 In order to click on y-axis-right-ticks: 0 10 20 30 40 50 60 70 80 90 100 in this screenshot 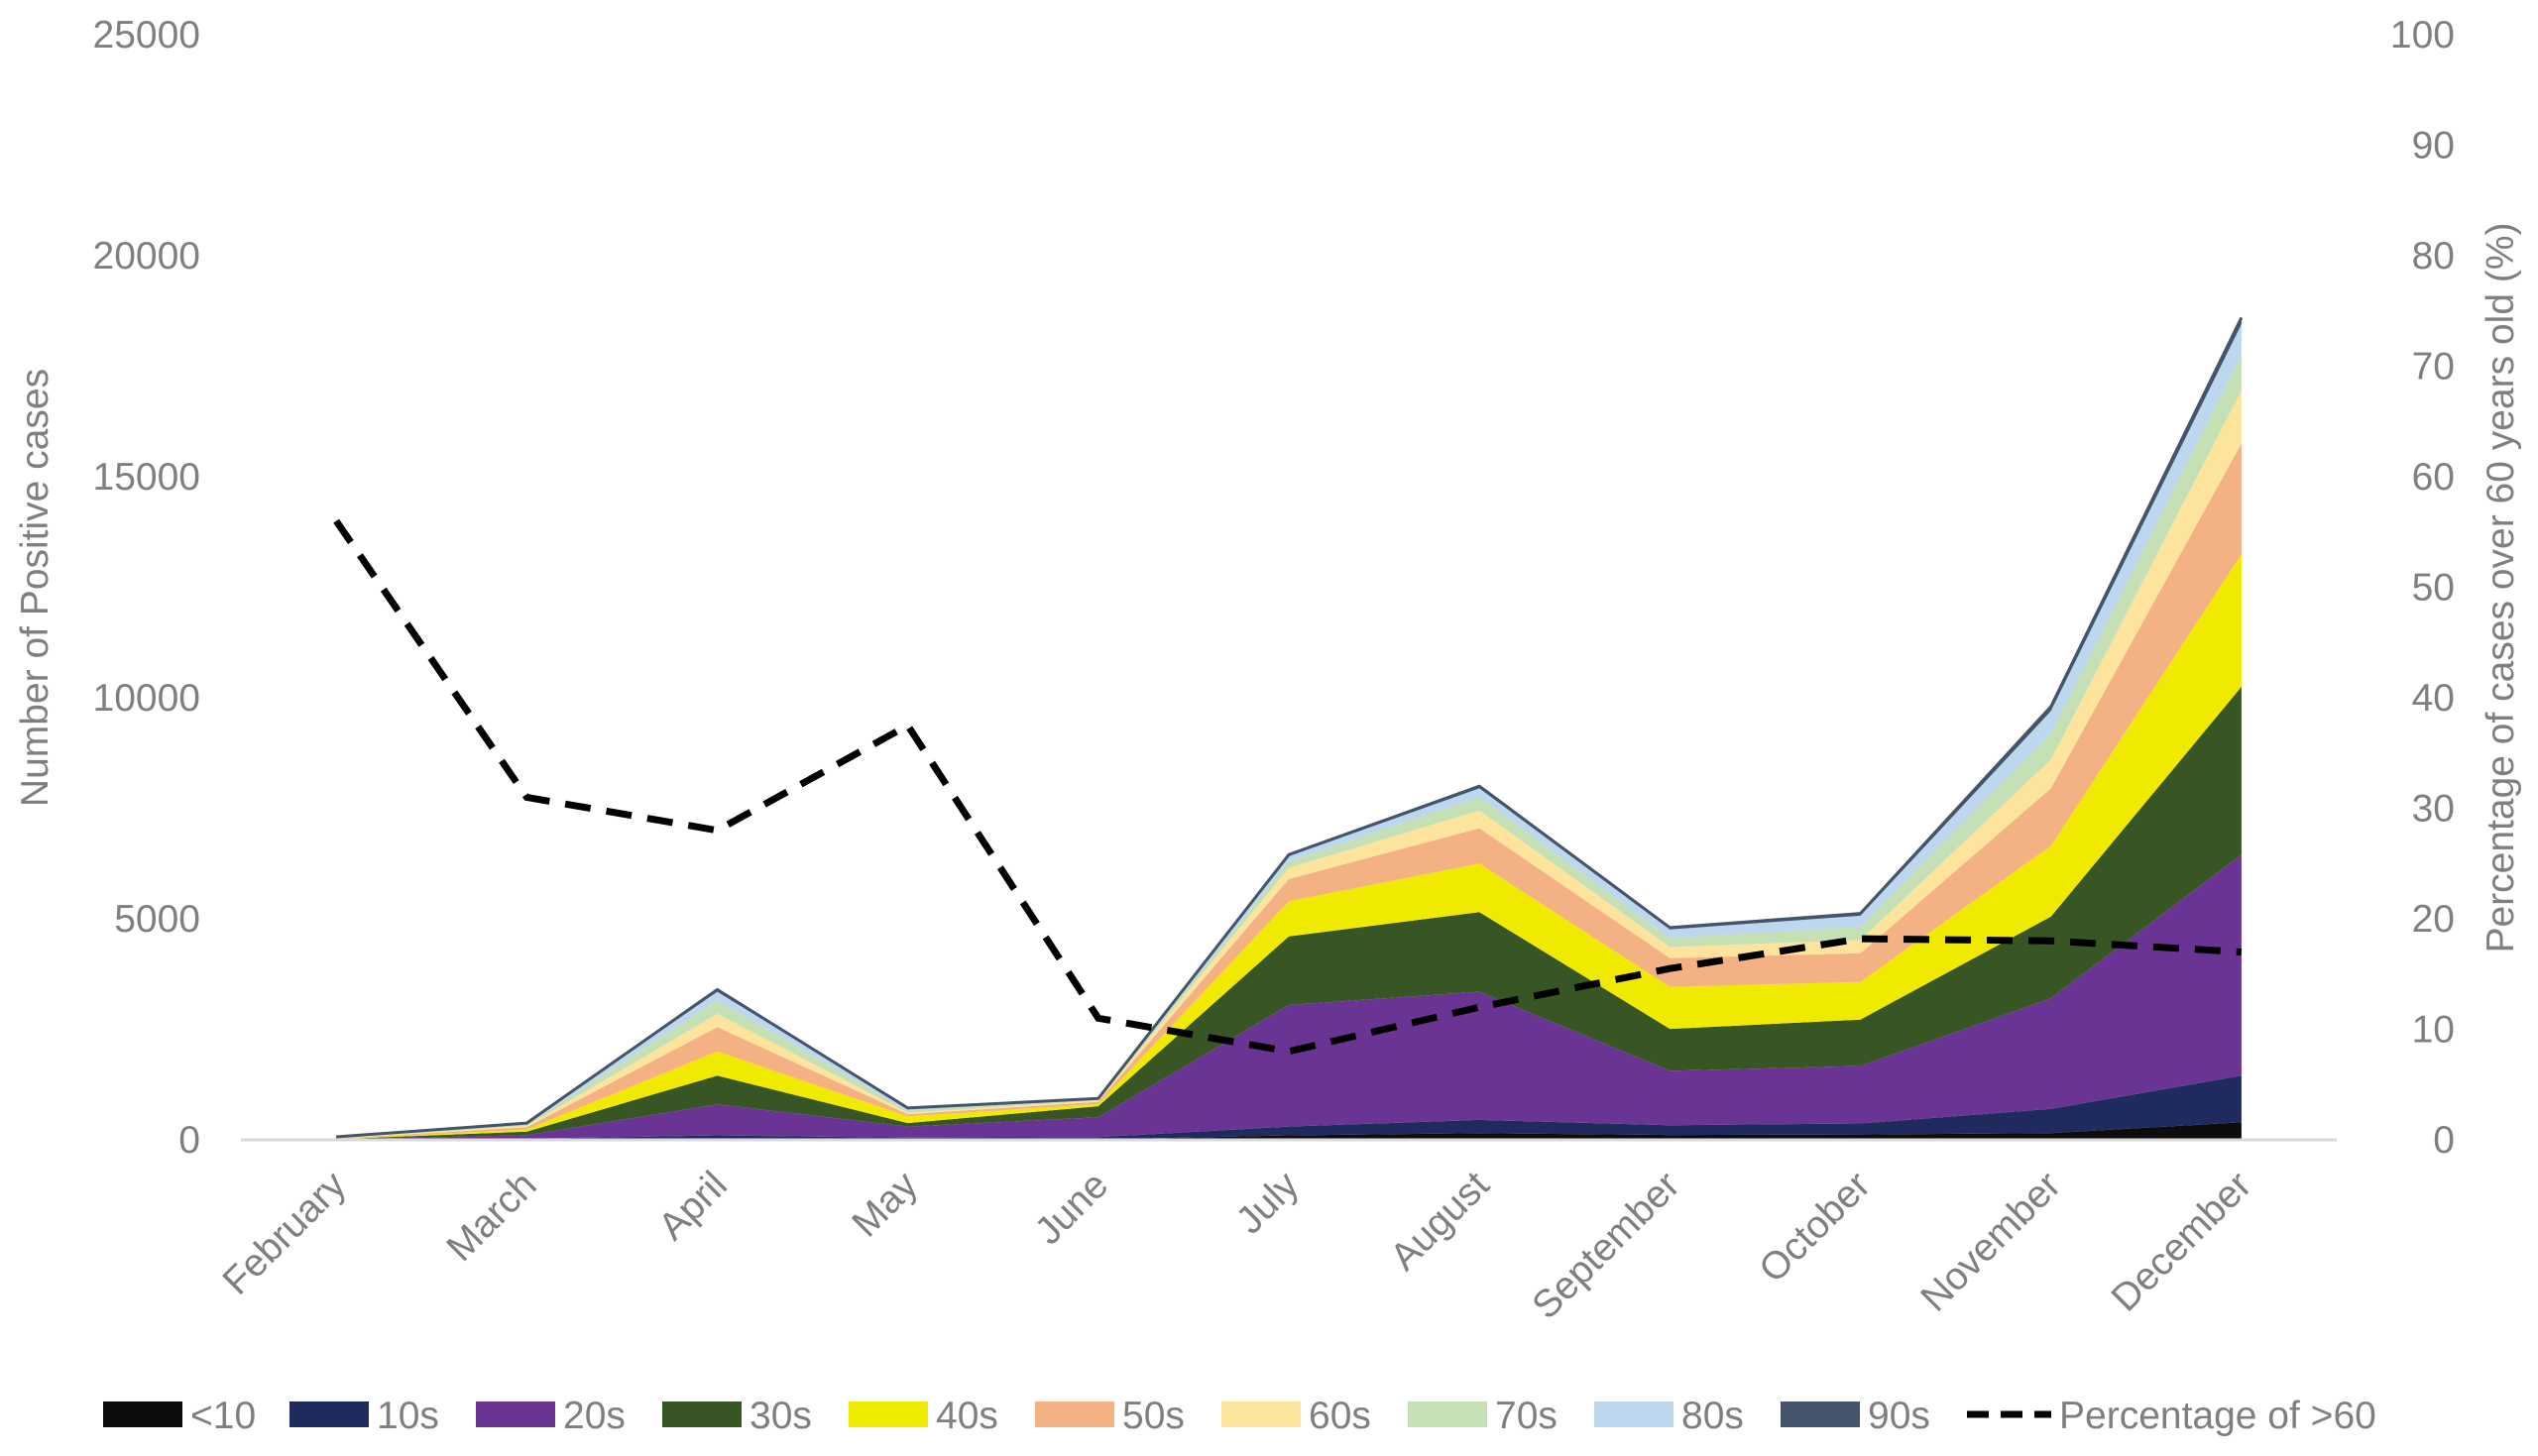, I will do `click(2422, 588)`.